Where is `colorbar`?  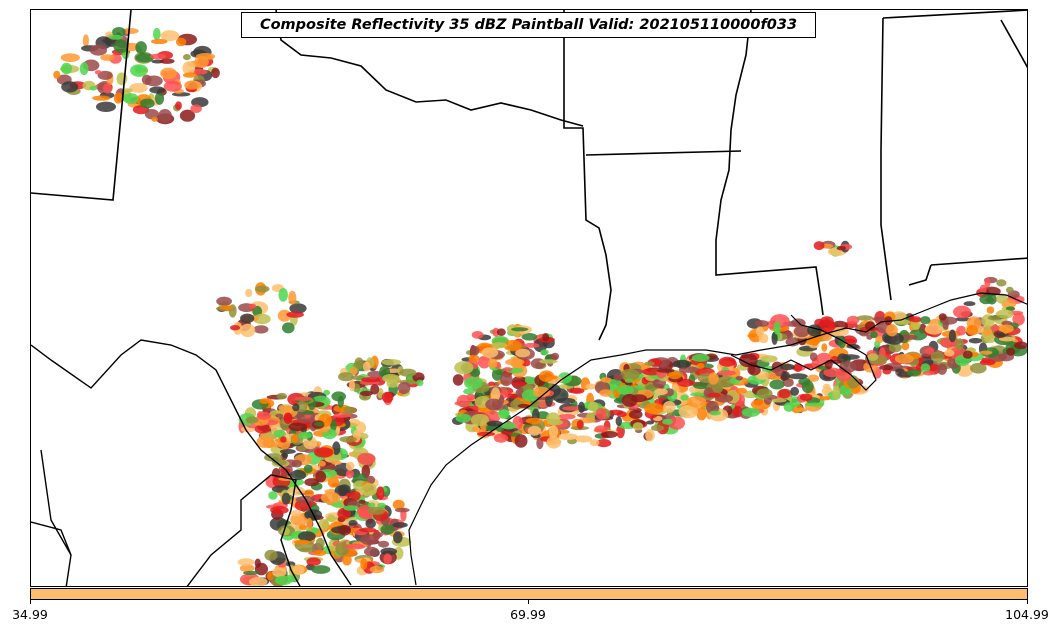 colorbar is located at coordinates (529, 594).